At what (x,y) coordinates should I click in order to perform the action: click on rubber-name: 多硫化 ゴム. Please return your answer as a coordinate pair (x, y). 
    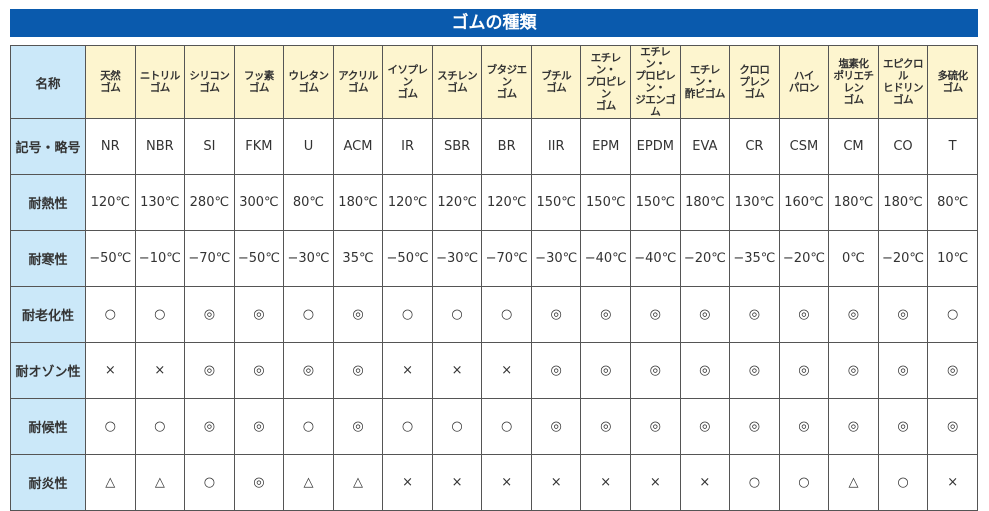
    Looking at the image, I should click on (952, 82).